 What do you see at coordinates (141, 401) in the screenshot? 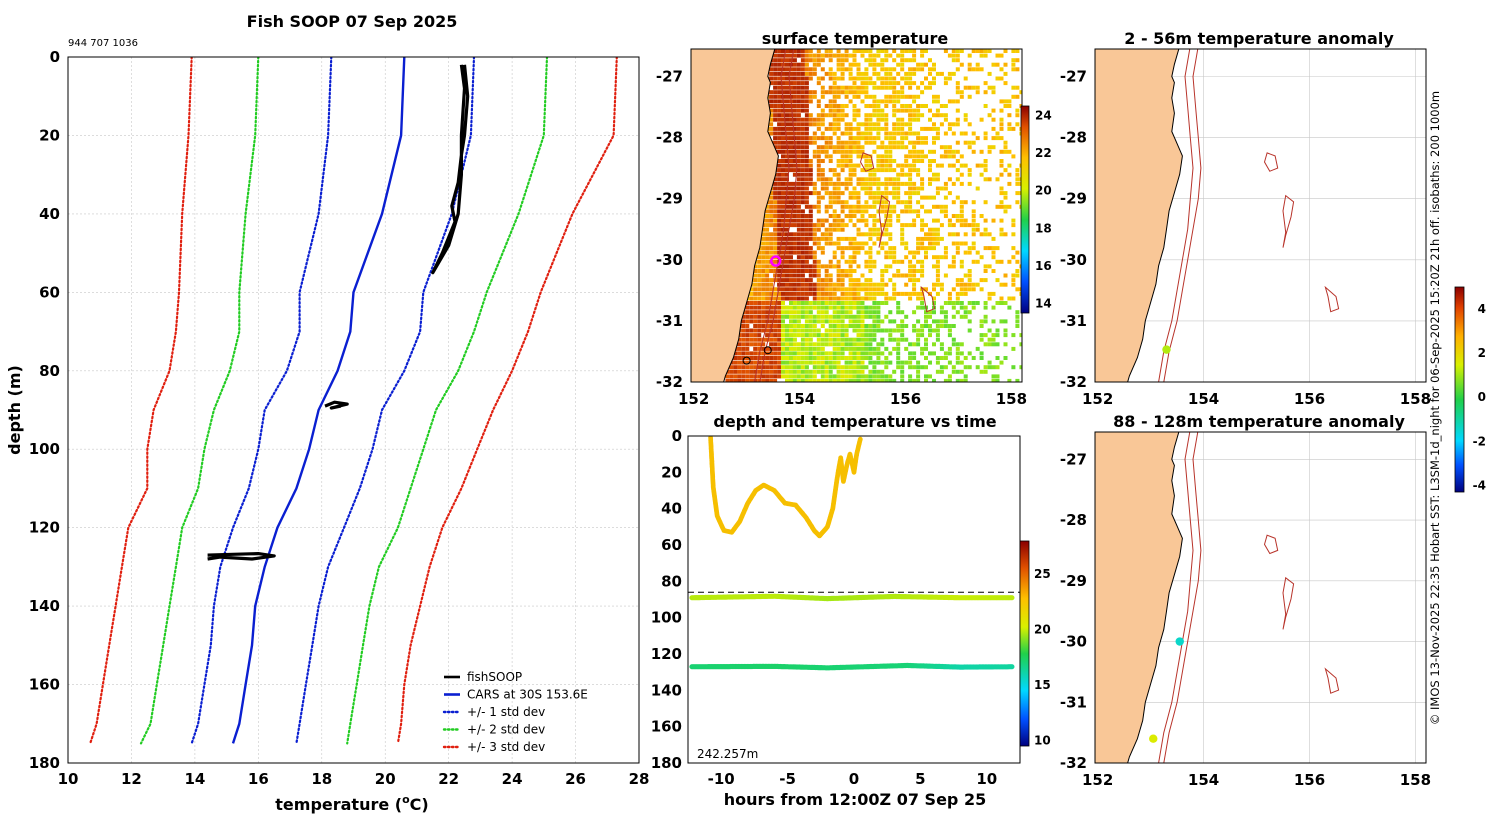
I see `std-dev-line--3` at bounding box center [141, 401].